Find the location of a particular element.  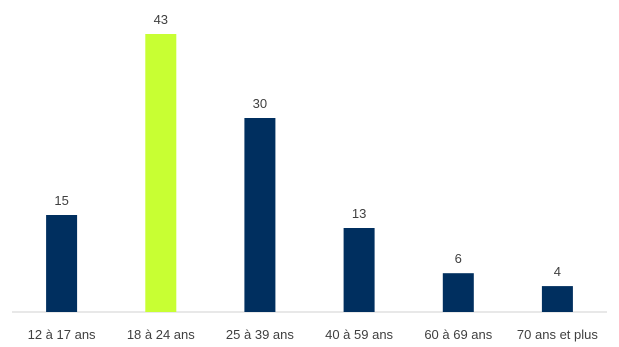

x-tick-label-1: 12 à 17 ans is located at coordinates (62, 334).